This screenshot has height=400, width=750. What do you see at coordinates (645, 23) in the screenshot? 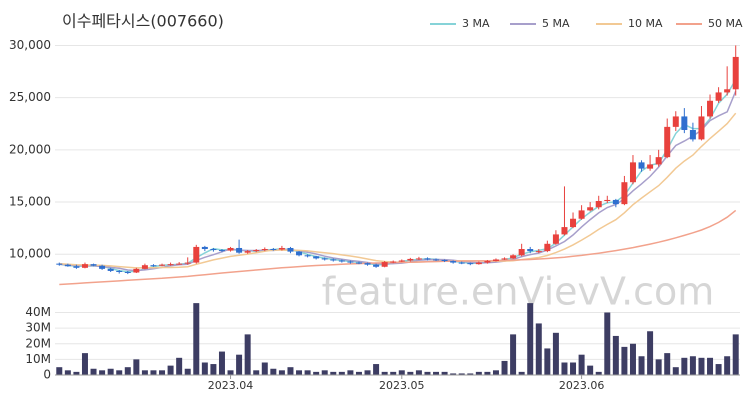
I see `legend-label: 10 MA` at bounding box center [645, 23].